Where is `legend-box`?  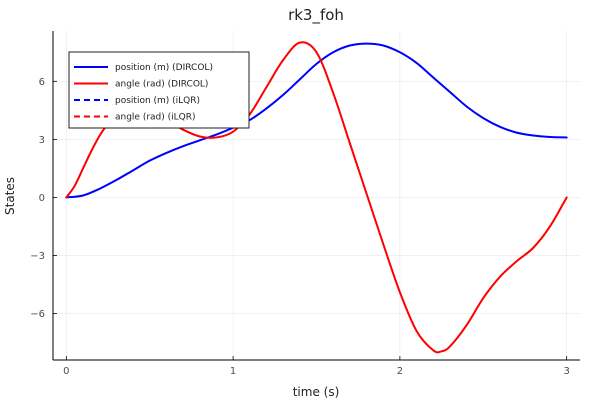 legend-box is located at coordinates (159, 90).